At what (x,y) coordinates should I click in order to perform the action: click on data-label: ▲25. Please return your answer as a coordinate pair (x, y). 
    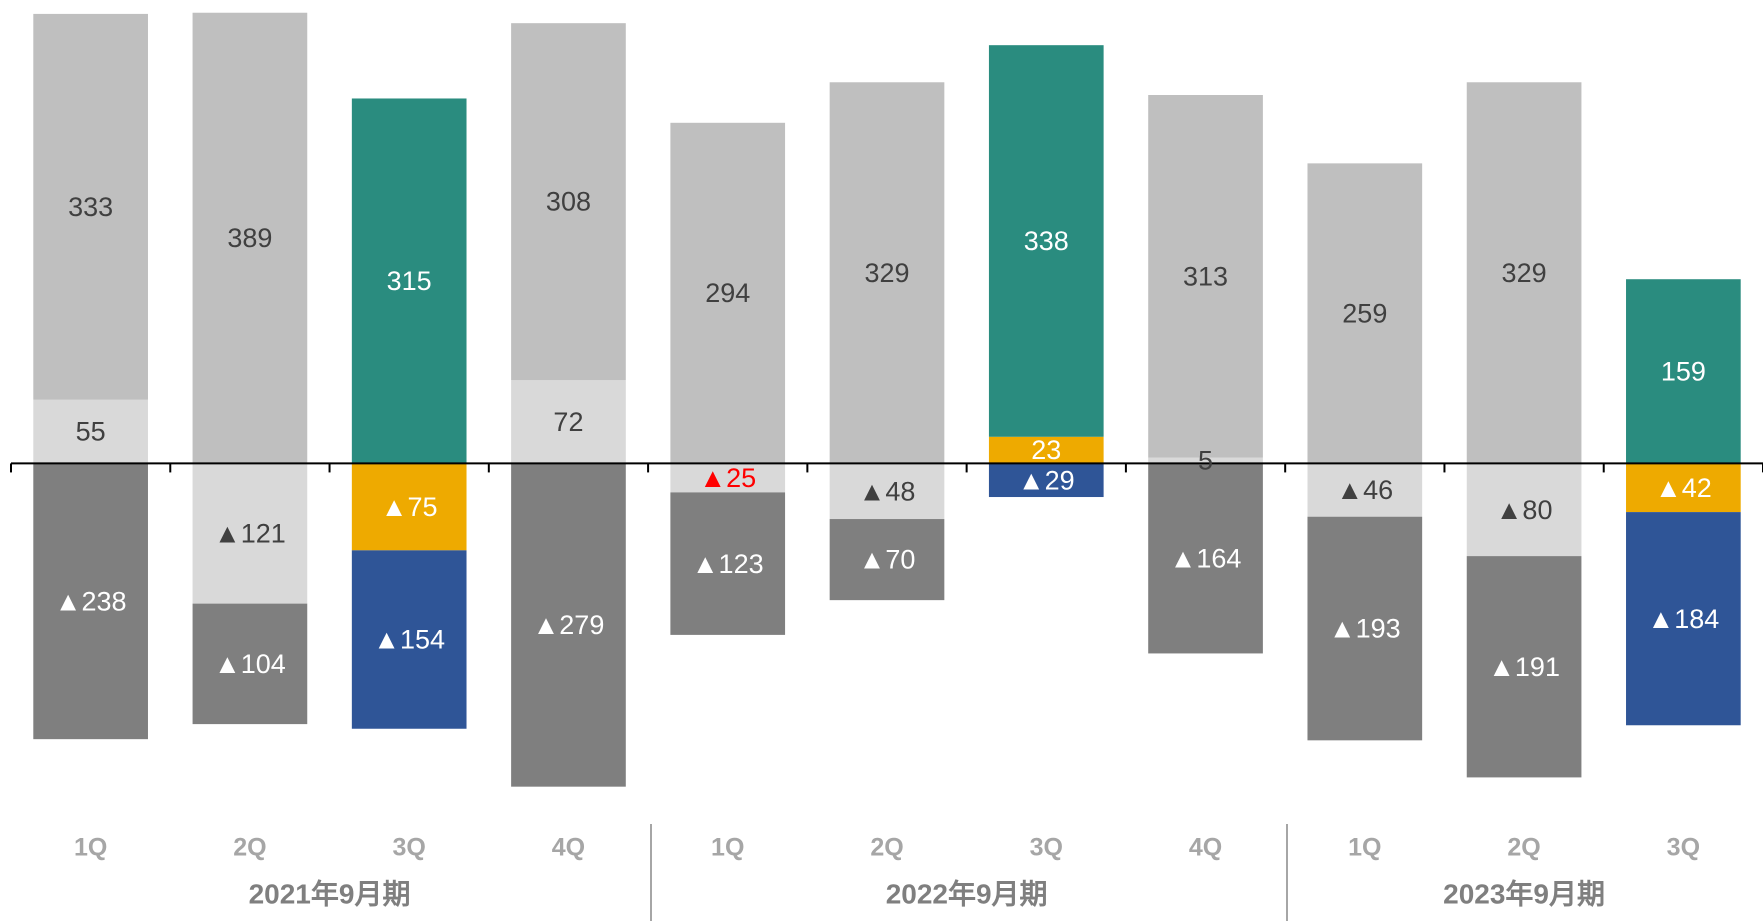
    Looking at the image, I should click on (727, 478).